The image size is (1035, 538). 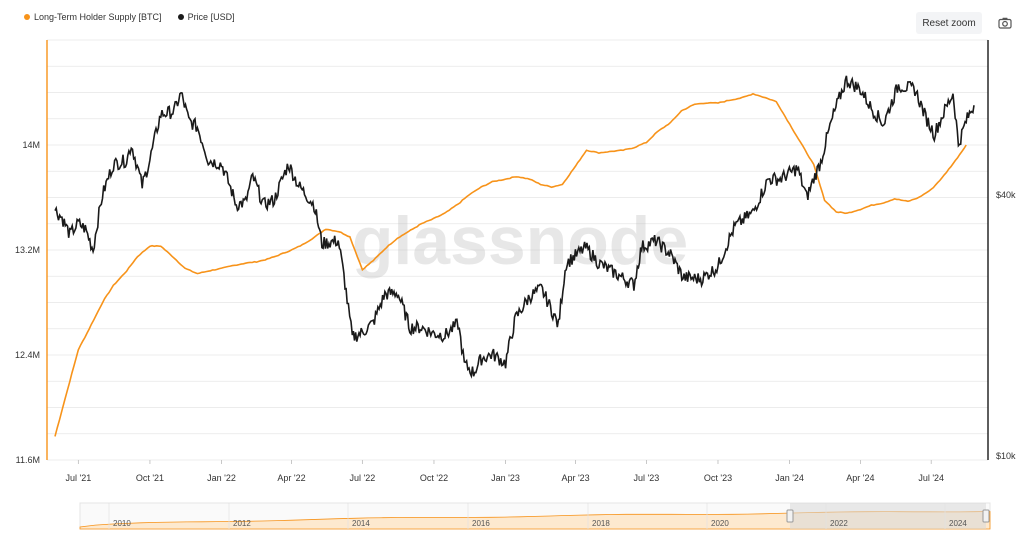 What do you see at coordinates (180, 17) in the screenshot?
I see `legend-dot-price` at bounding box center [180, 17].